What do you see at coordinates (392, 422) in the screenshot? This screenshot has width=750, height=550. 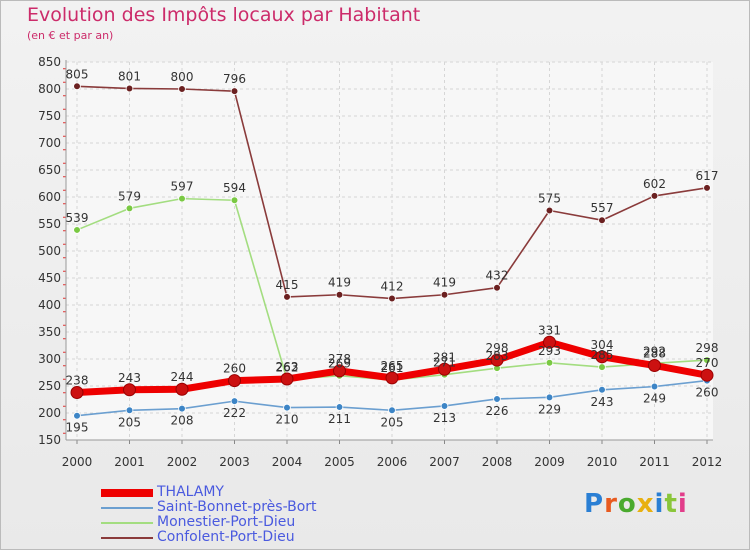 I see `data-label-saint-bonnet-pres-bort-2006: 205` at bounding box center [392, 422].